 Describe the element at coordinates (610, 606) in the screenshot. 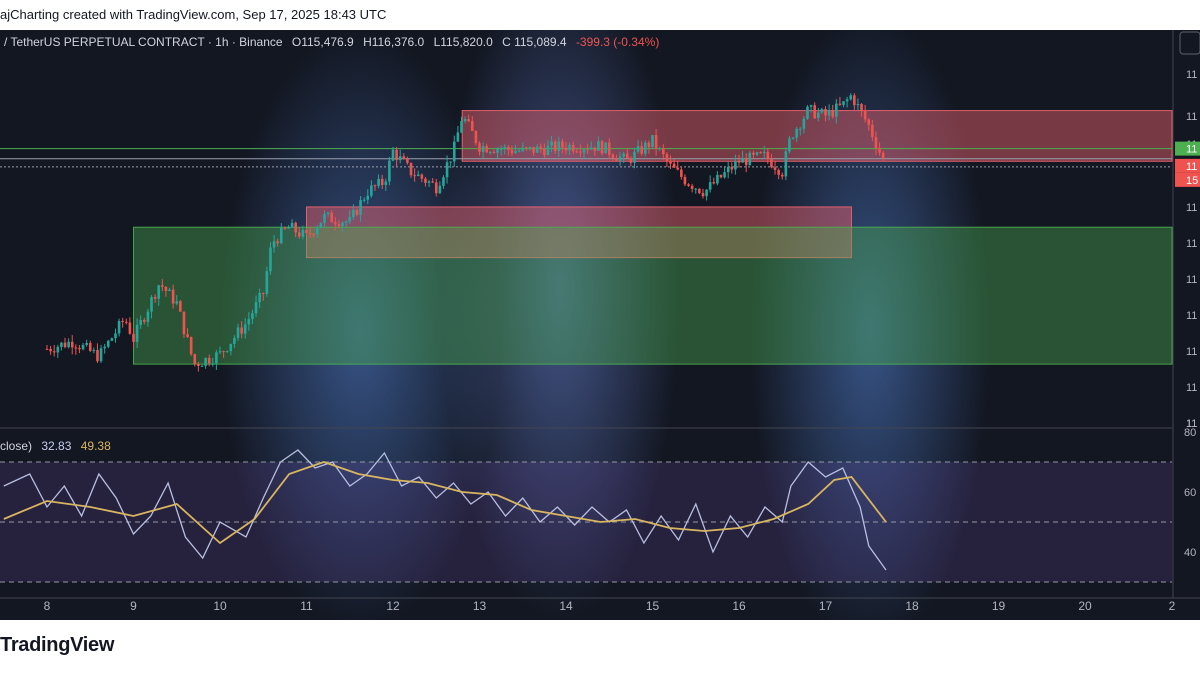

I see `time-axis-labels: 8 9 10 11 12 13 14 15 16 17 18 19 20 2` at that location.